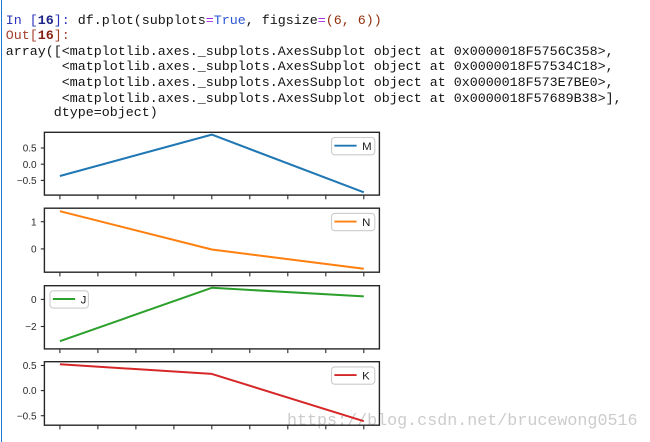 The image size is (650, 442). I want to click on svg-text: 1, so click(34, 222).